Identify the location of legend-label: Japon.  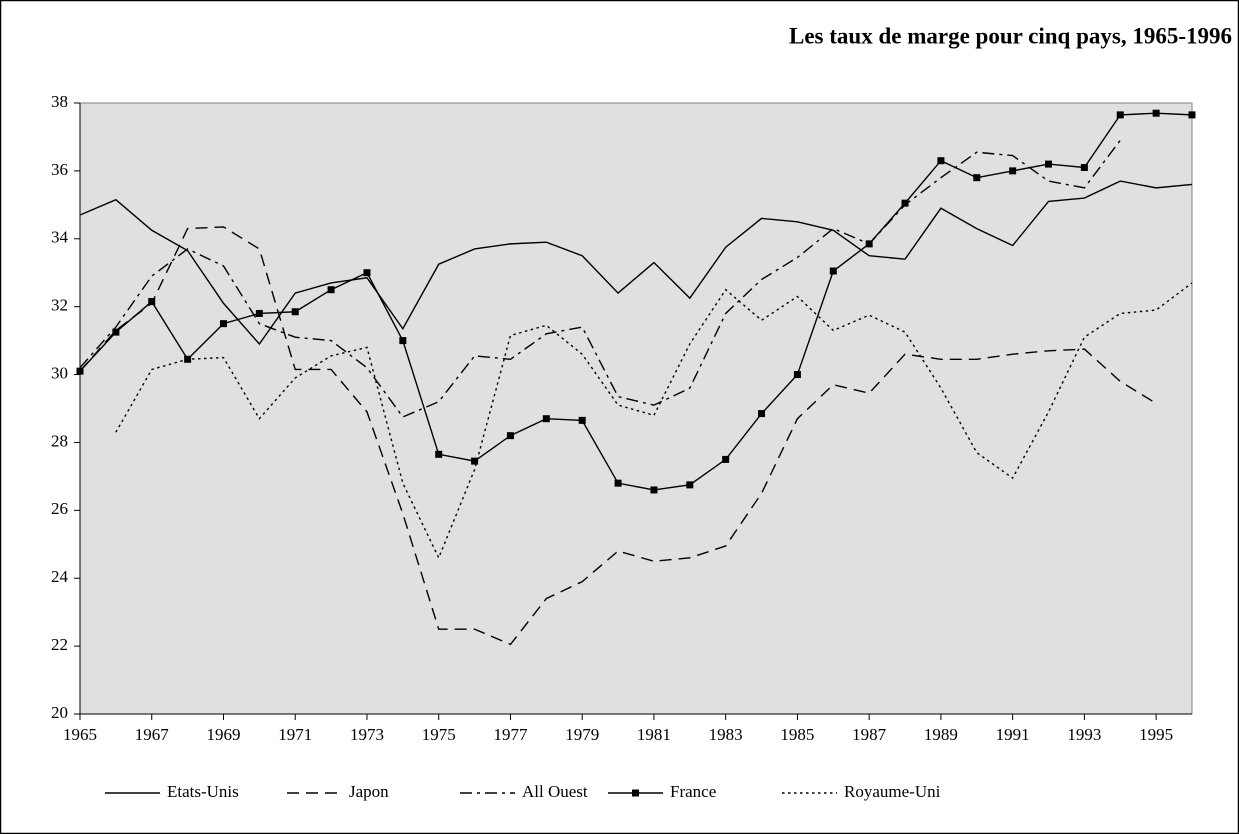
(369, 791).